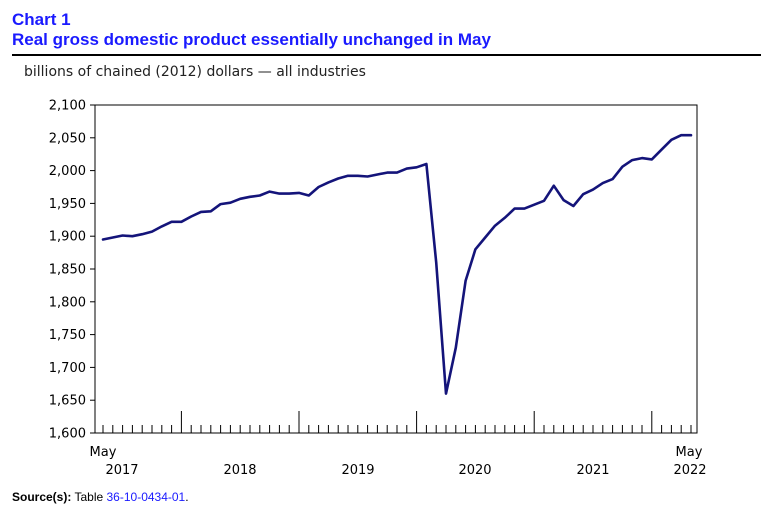 The width and height of the screenshot is (761, 513). I want to click on y-tick-label: 2,100, so click(67, 106).